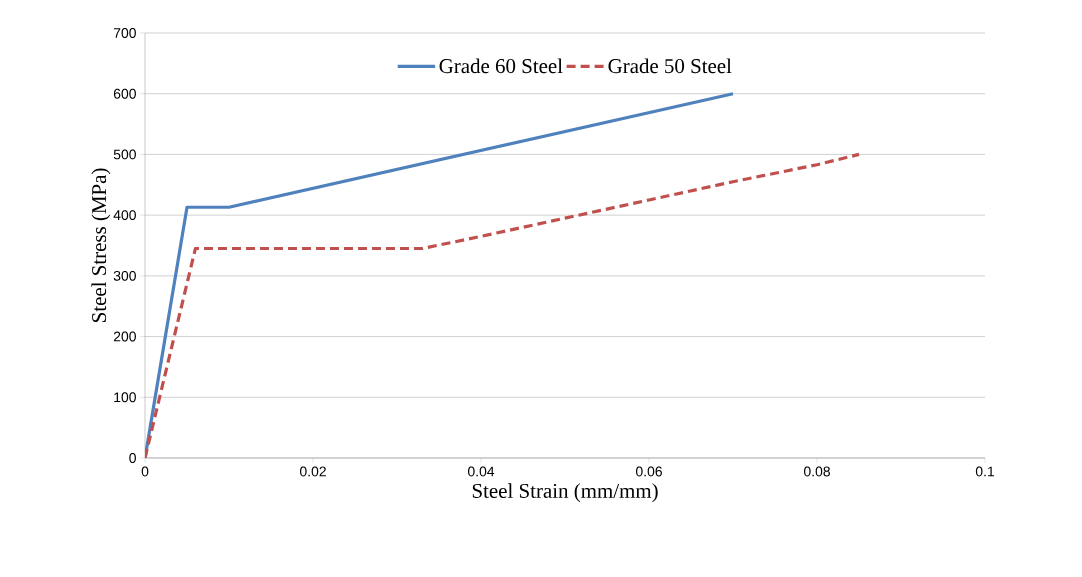  Describe the element at coordinates (145, 471) in the screenshot. I see `x-tick-label: 0` at that location.